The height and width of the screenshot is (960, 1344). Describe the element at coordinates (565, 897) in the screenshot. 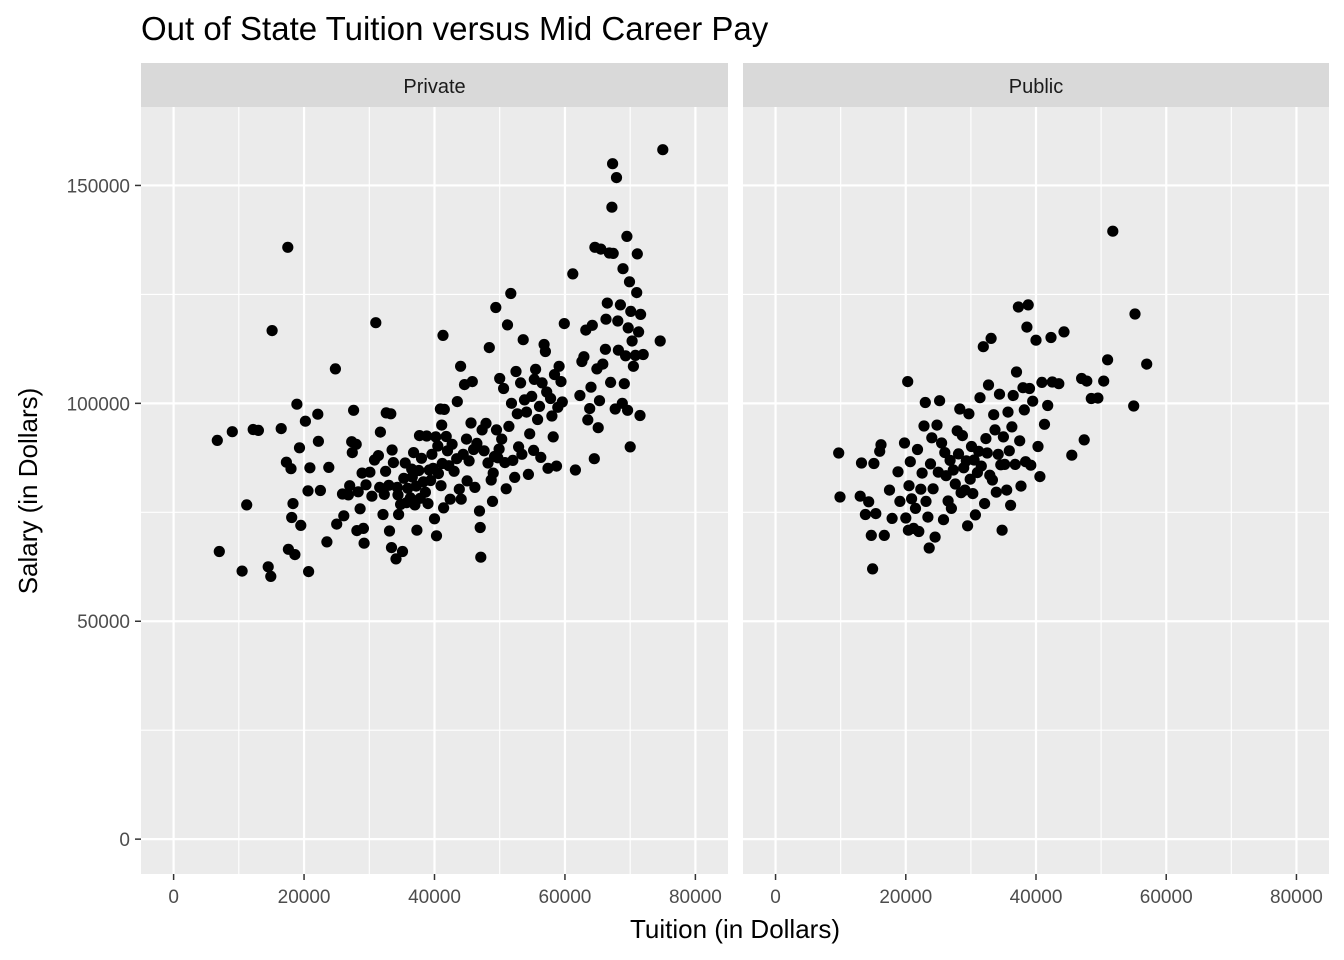

I see `x-tick-label: 60000` at that location.